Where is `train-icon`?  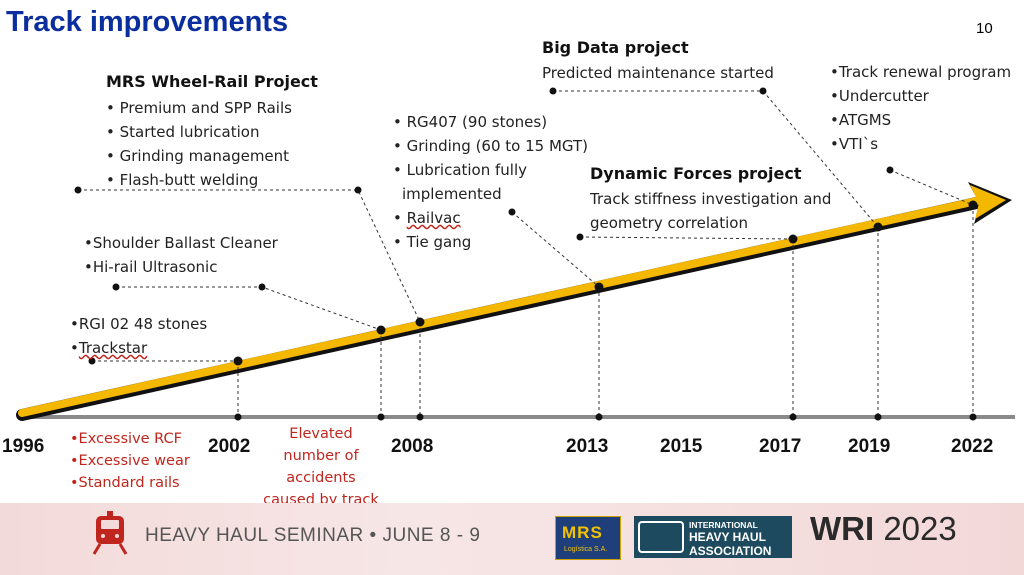 train-icon is located at coordinates (110, 533).